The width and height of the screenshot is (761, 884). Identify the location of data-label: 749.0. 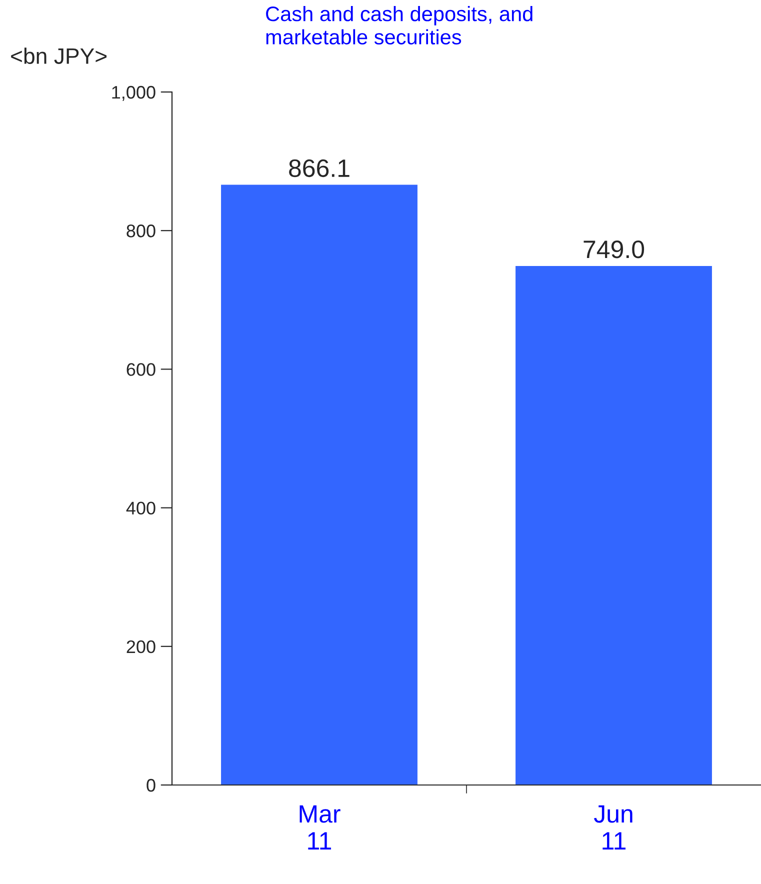
(614, 249).